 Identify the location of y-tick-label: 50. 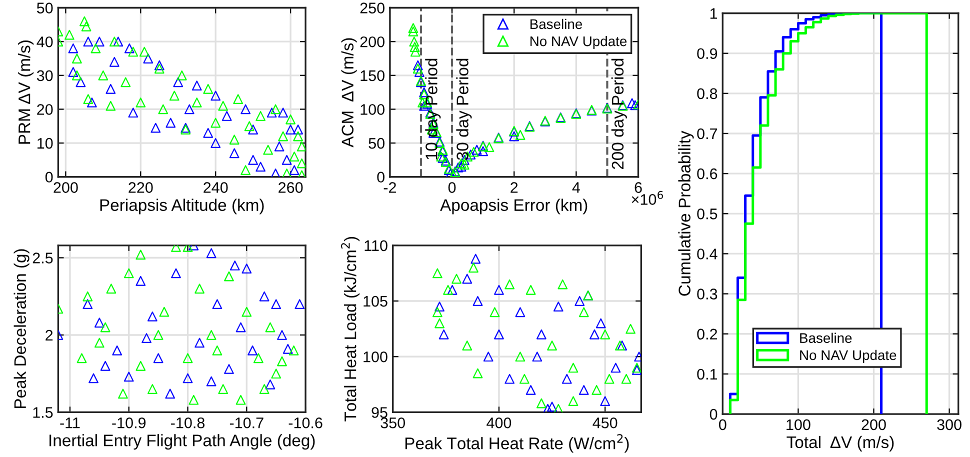
(44, 8).